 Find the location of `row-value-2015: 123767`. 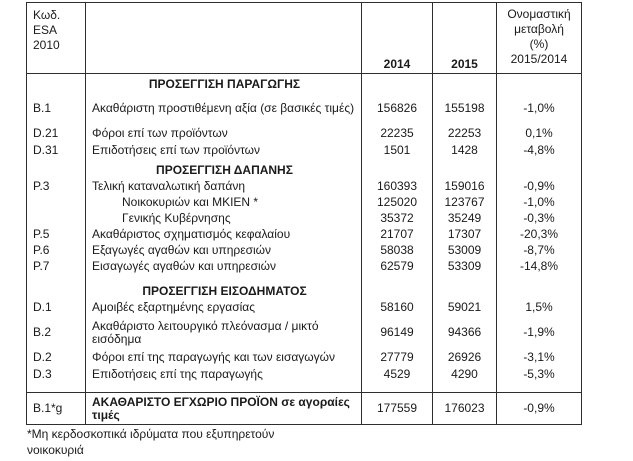

row-value-2015: 123767 is located at coordinates (465, 202).